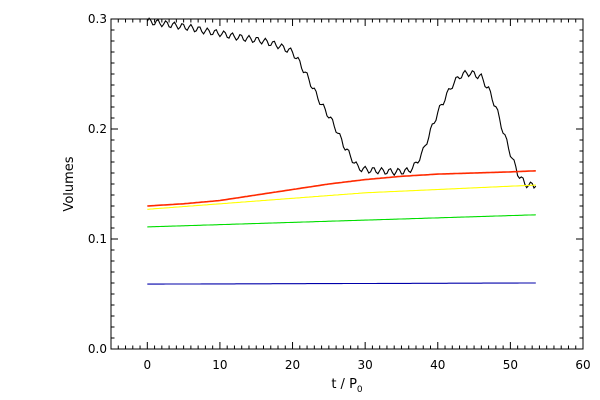  Describe the element at coordinates (510, 365) in the screenshot. I see `x-tick-label: 50` at that location.